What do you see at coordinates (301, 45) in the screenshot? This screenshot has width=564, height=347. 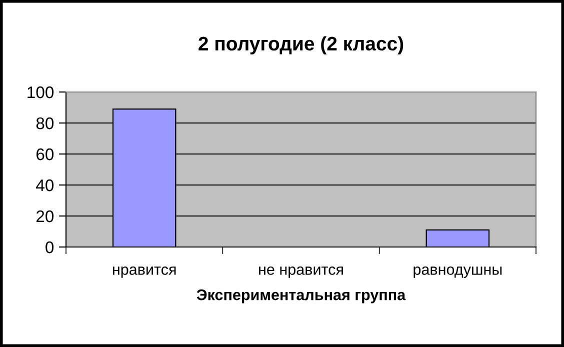 I see `chart-title: 2 полугодие (2 класс)` at bounding box center [301, 45].